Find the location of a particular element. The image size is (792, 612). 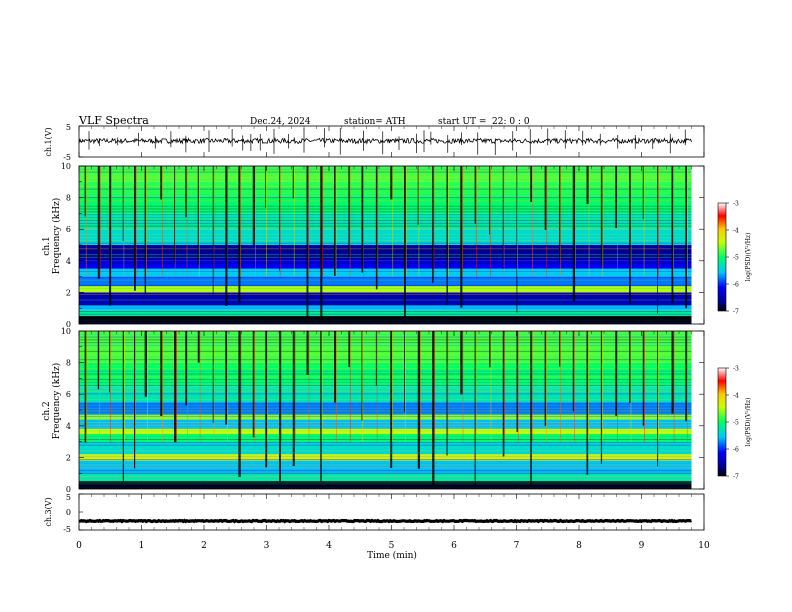

ch2-colorbar-label: log(PSD)(V²/Hz) is located at coordinates (748, 422).